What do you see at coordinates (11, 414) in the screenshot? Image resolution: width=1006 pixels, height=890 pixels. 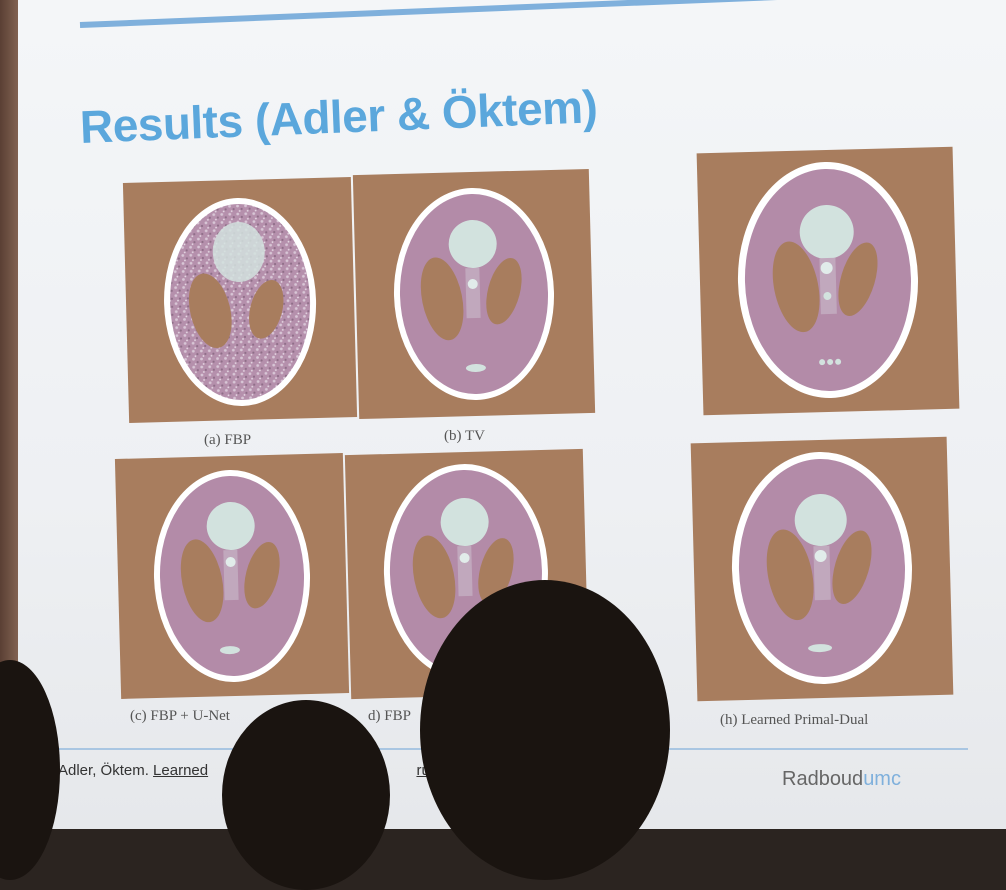 I see `screen-edge` at bounding box center [11, 414].